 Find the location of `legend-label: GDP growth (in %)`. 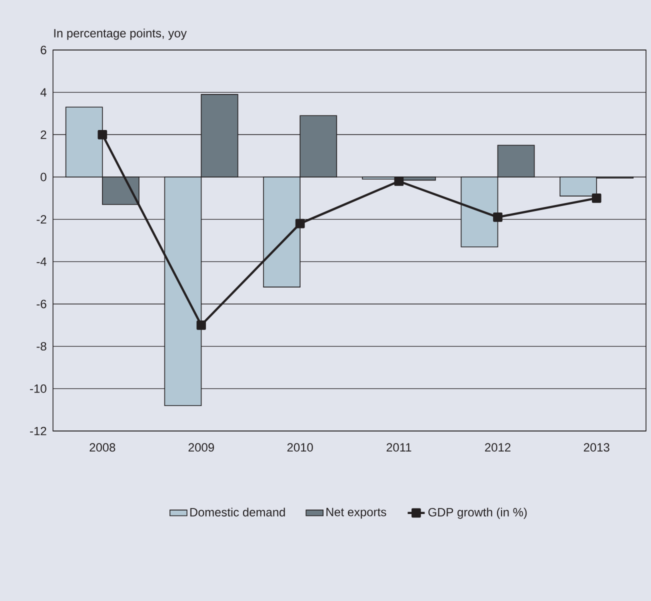

legend-label: GDP growth (in %) is located at coordinates (477, 513).